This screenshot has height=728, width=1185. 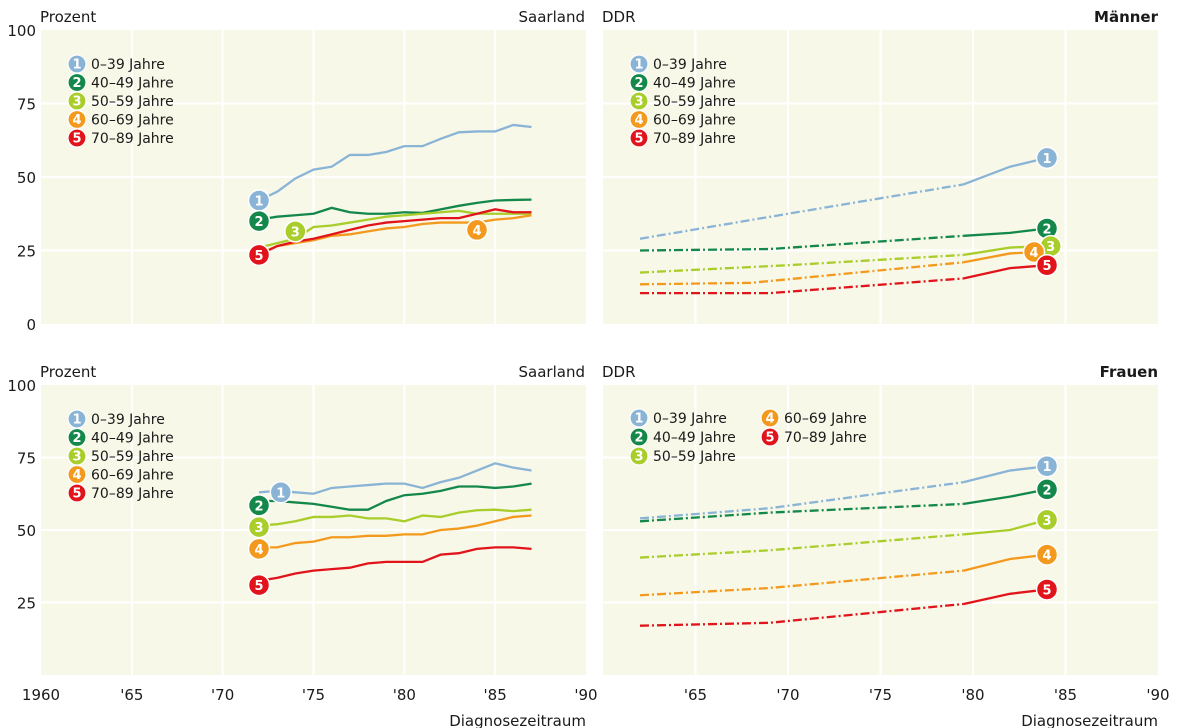 I want to click on x-tick-label: 1960, so click(x=41, y=695).